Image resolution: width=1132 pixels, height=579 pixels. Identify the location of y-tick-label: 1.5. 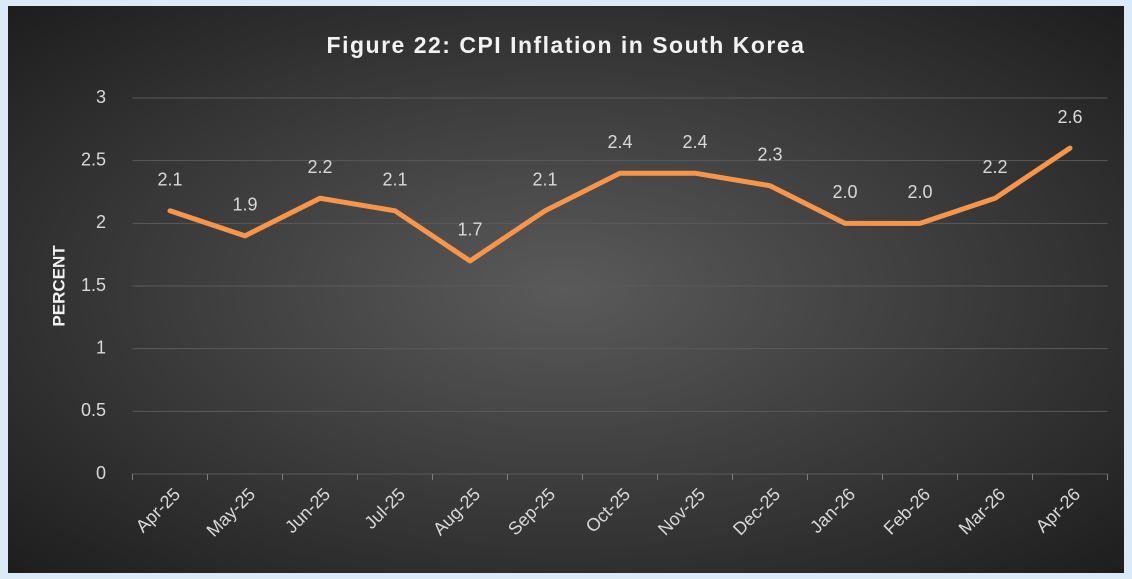
(93, 285).